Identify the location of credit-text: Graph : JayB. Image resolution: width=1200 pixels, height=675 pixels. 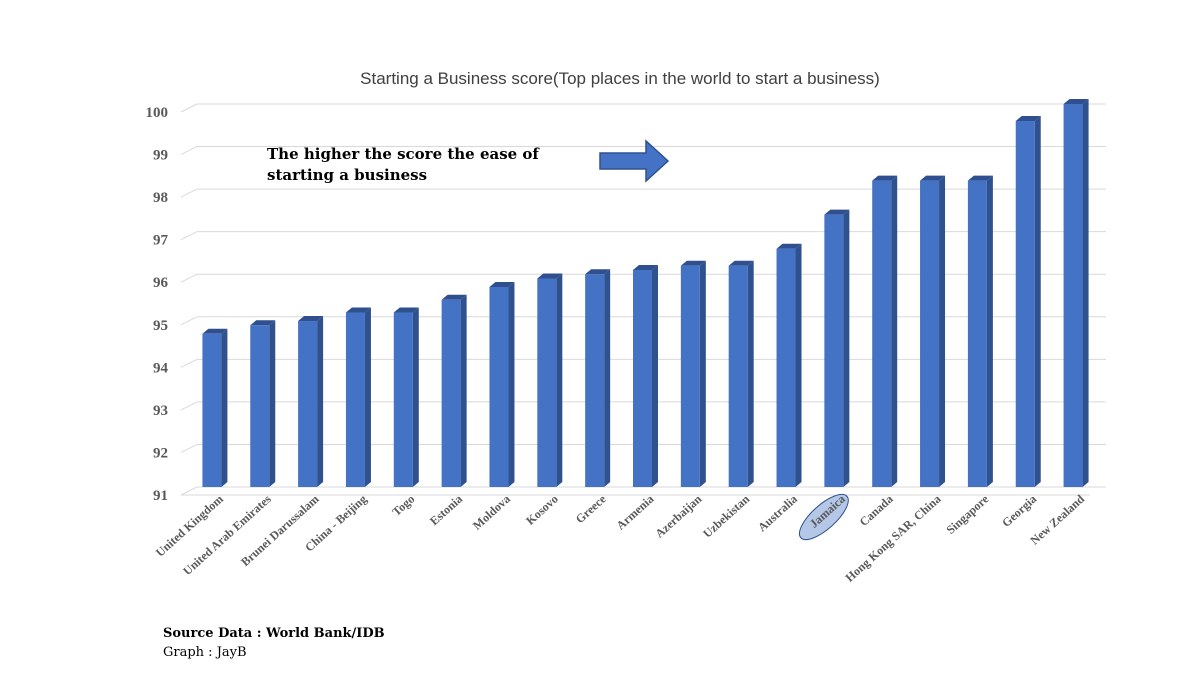
(205, 652).